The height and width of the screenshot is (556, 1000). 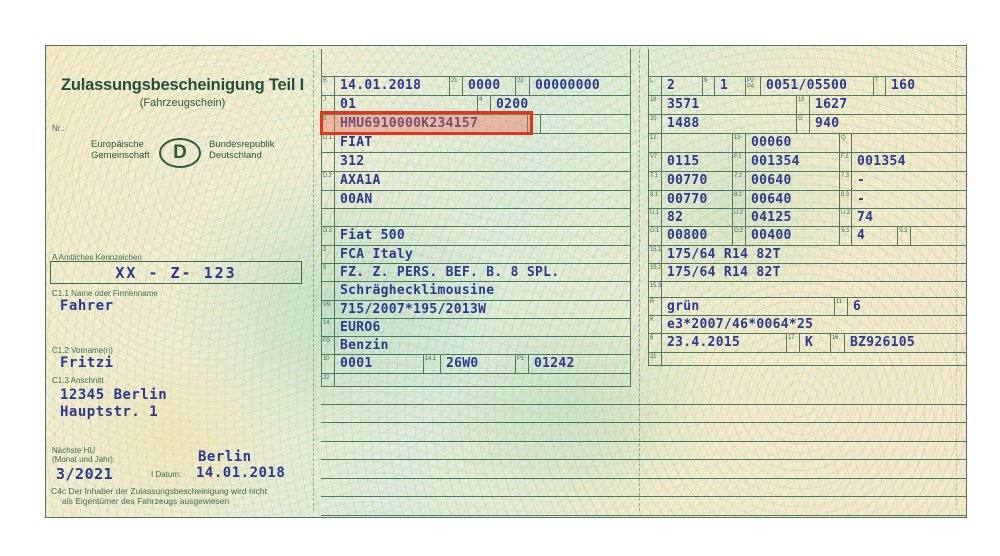 What do you see at coordinates (903, 85) in the screenshot?
I see `field-value: 160` at bounding box center [903, 85].